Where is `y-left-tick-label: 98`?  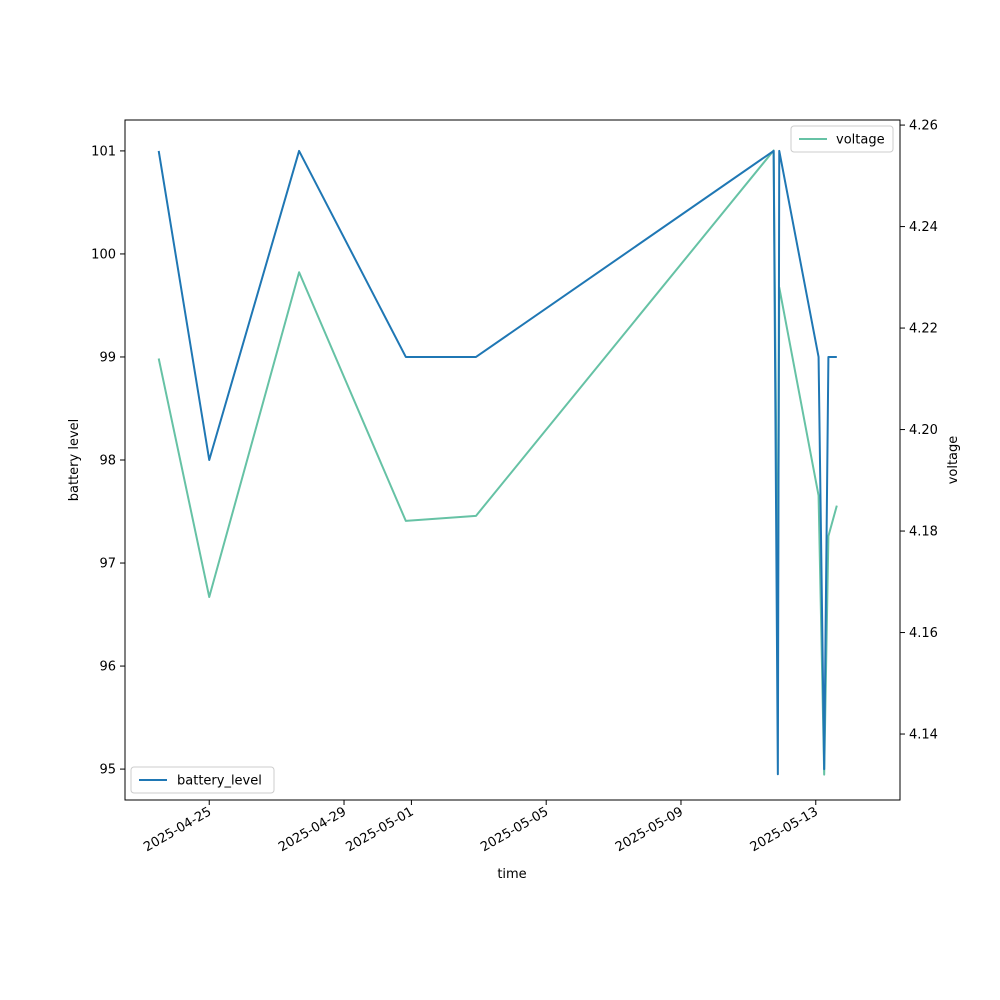
y-left-tick-label: 98 is located at coordinates (107, 461).